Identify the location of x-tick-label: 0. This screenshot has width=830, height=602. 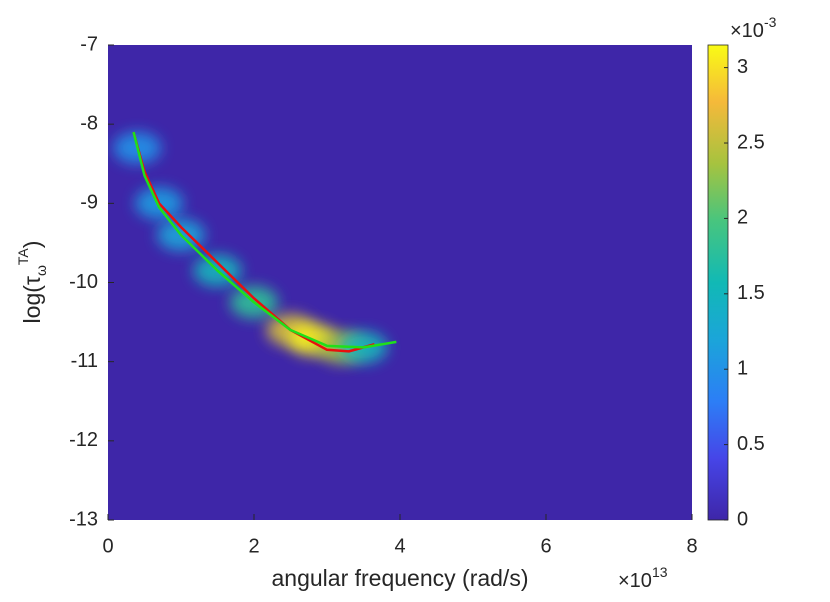
(107, 546).